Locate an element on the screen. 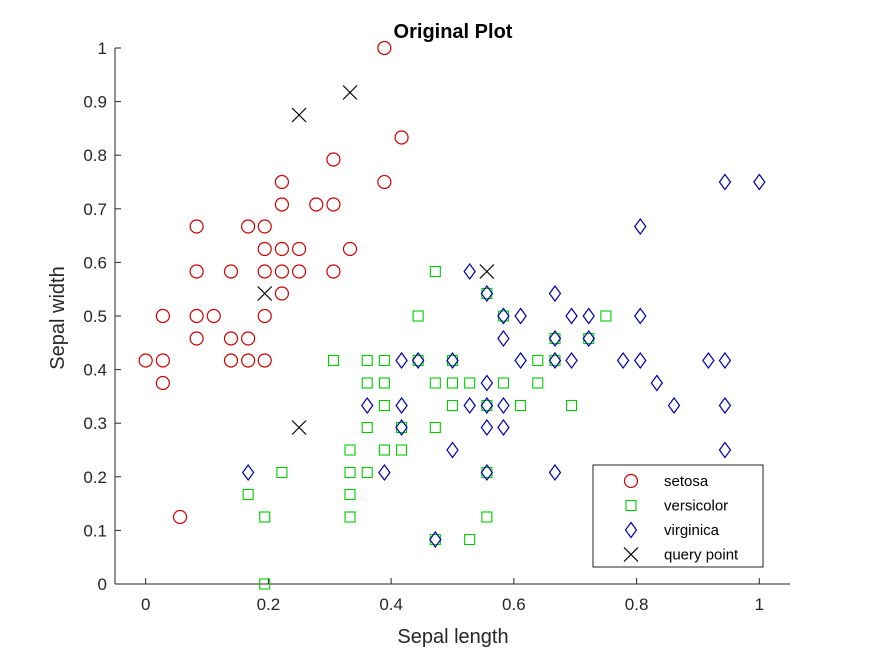 This screenshot has height=656, width=875. y-tick-label: 0.8 is located at coordinates (95, 155).